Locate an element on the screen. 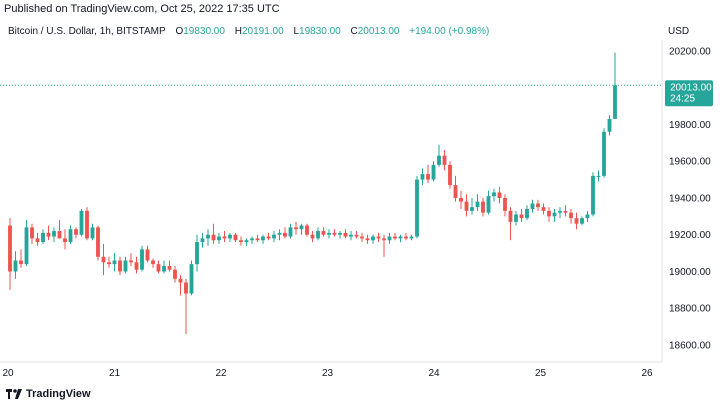 This screenshot has width=720, height=408. x-axis-ticks: 20 21 22 23 24 25 26 is located at coordinates (327, 373).